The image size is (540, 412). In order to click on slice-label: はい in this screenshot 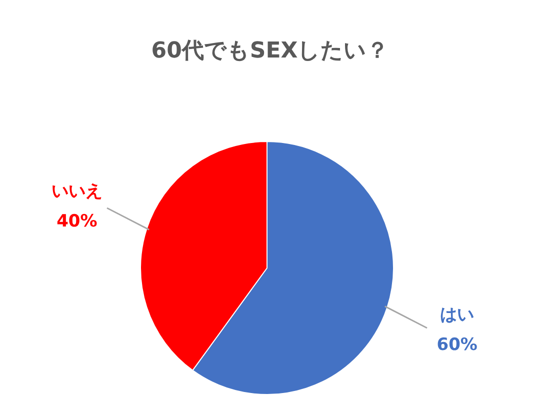, I will do `click(457, 315)`.